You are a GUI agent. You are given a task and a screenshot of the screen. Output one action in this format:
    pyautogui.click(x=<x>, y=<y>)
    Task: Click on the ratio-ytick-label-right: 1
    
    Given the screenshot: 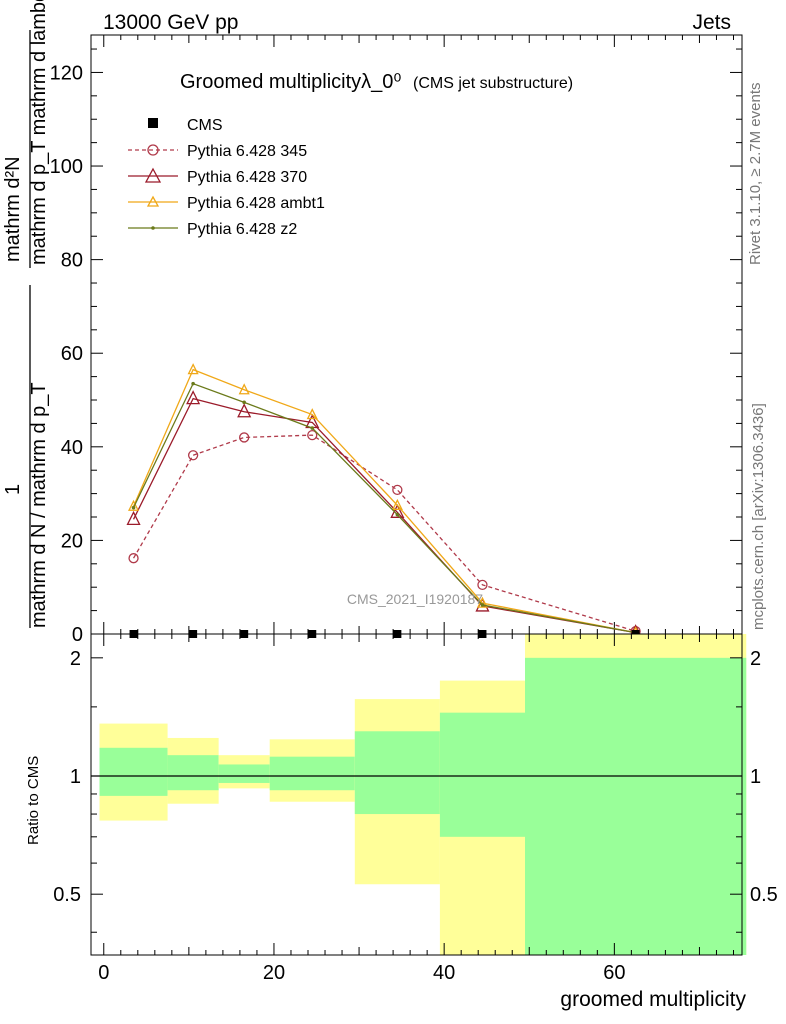 What is the action you would take?
    pyautogui.click(x=755, y=777)
    